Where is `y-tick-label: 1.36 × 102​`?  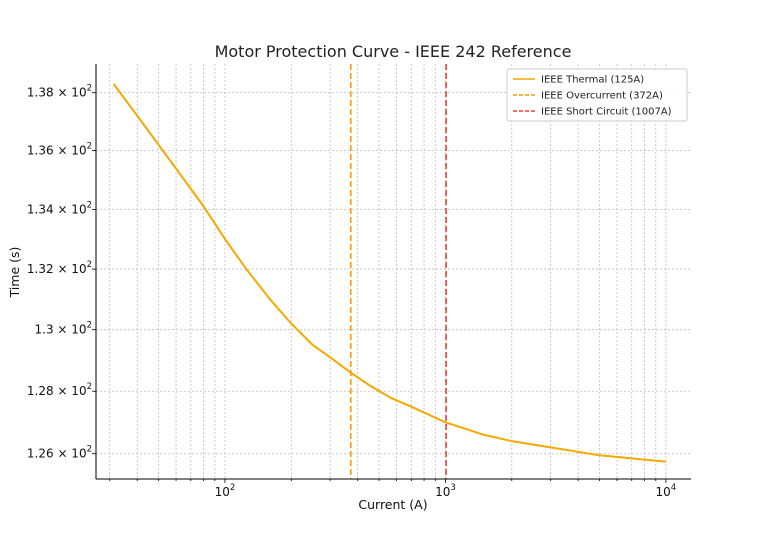 y-tick-label: 1.36 × 102​ is located at coordinates (59, 150).